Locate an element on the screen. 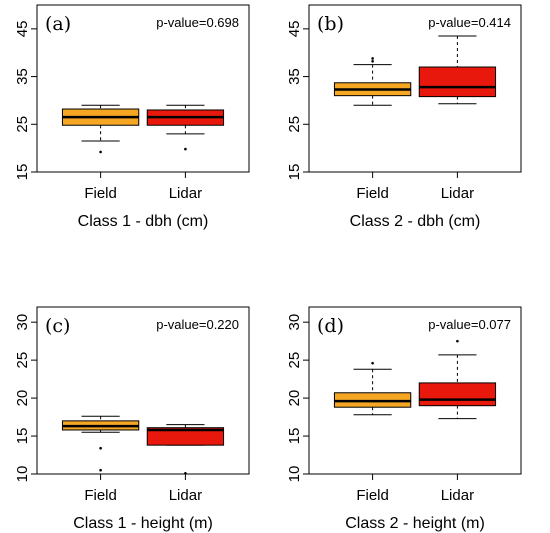 This screenshot has height=533, width=550. x-axis-label: Class 2 - height (m) is located at coordinates (415, 523).